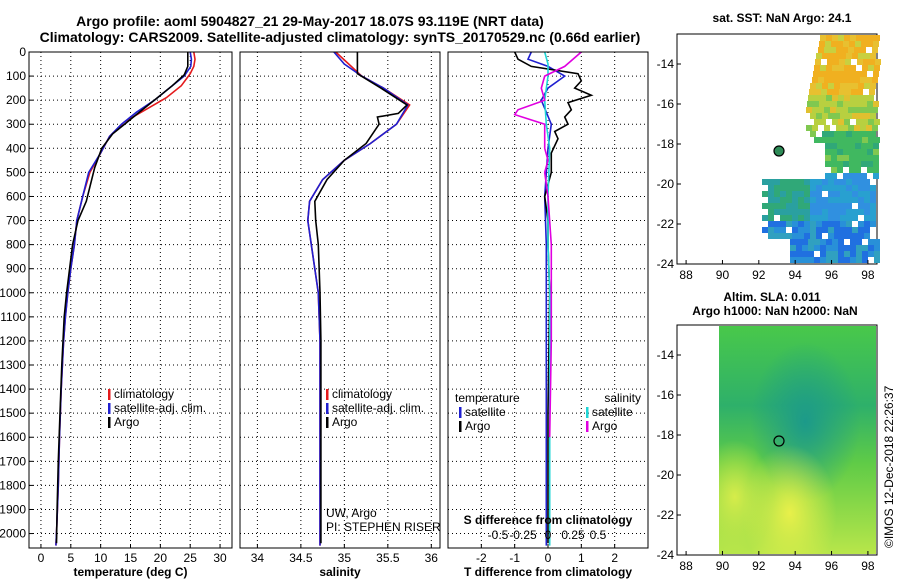 The height and width of the screenshot is (580, 900). Describe the element at coordinates (587, 412) in the screenshot. I see `legend-s-swatch` at that location.